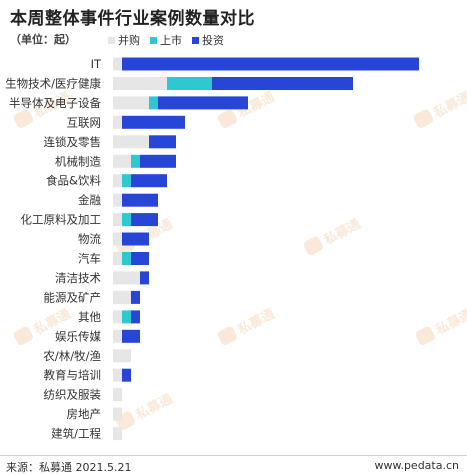  Describe the element at coordinates (78, 336) in the screenshot. I see `category-label: 娱乐传媒` at that location.